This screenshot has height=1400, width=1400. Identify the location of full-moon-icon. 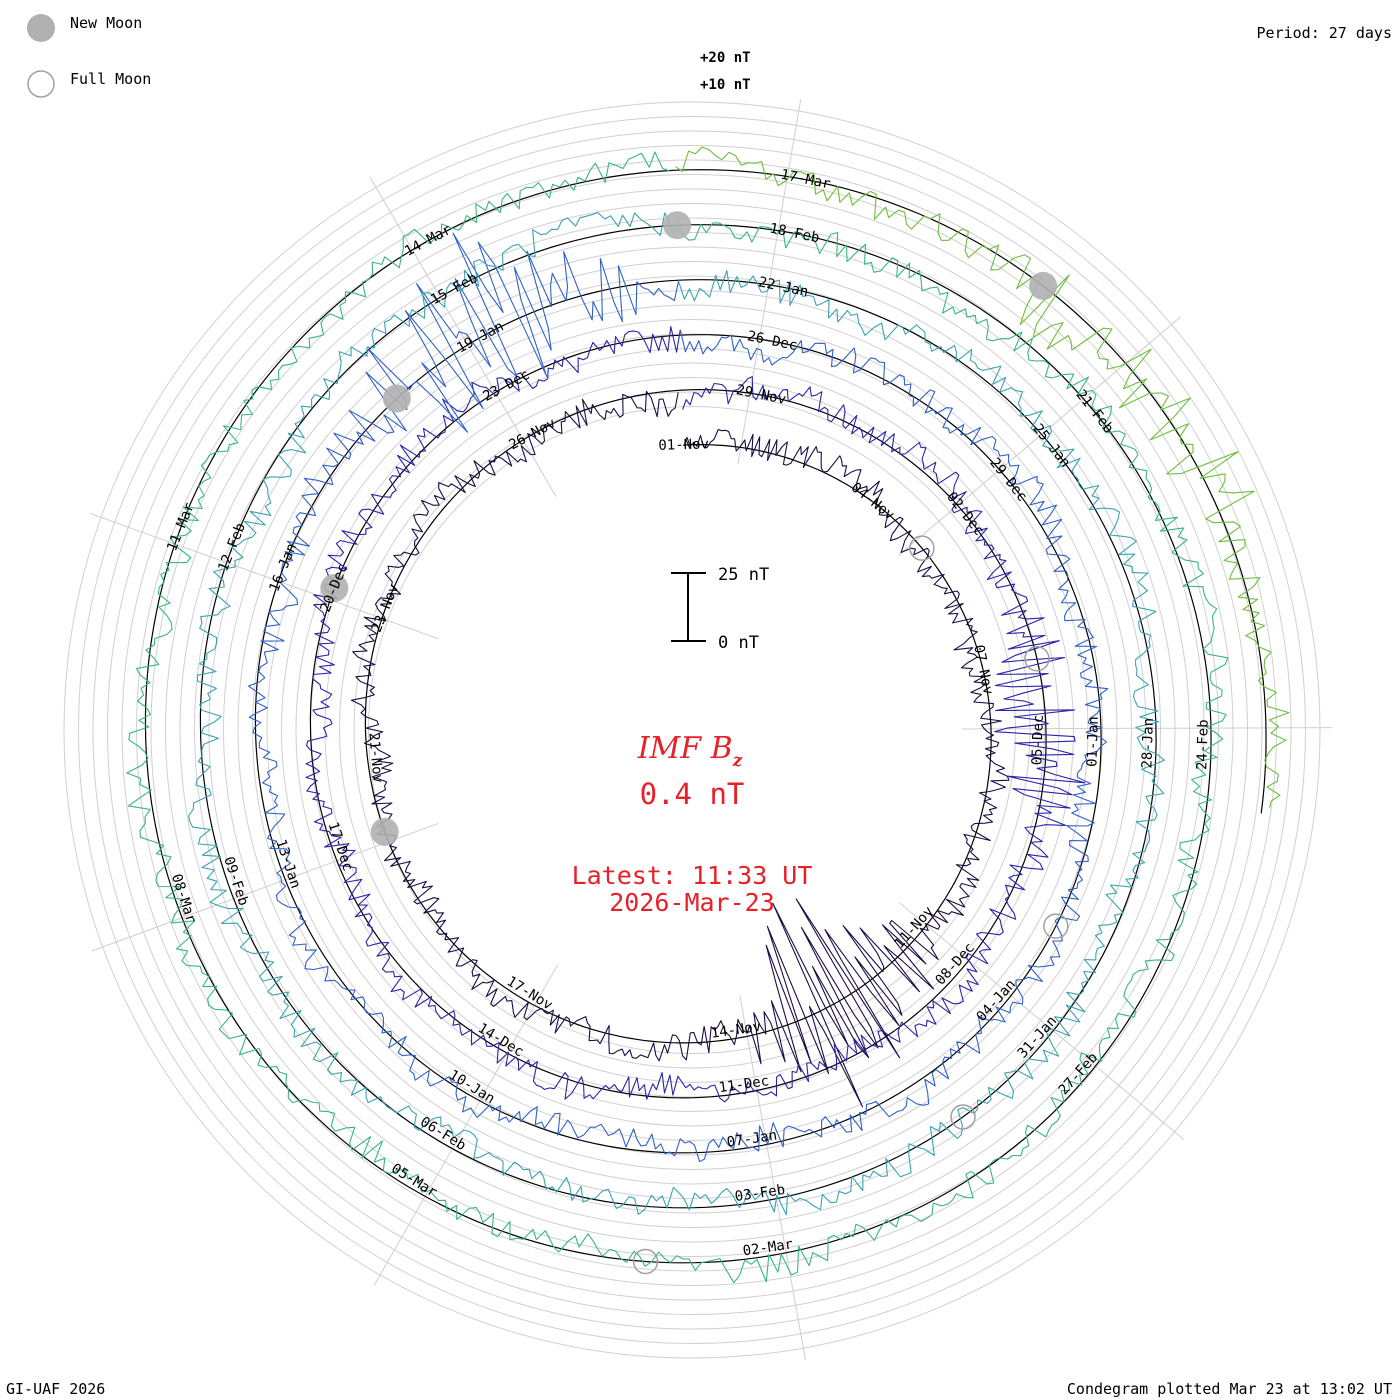
(41, 84).